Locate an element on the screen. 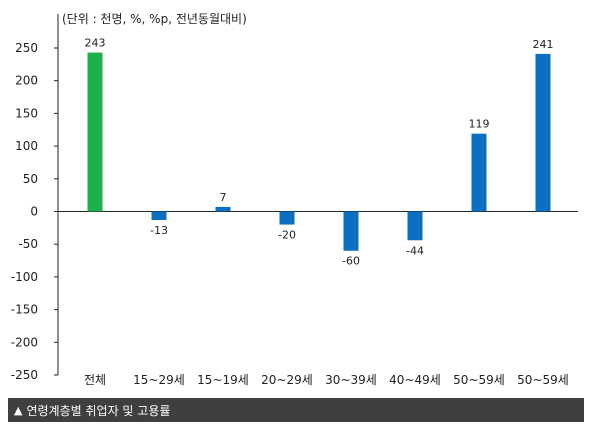 The image size is (600, 434). bar-value-label: 243 is located at coordinates (95, 43).